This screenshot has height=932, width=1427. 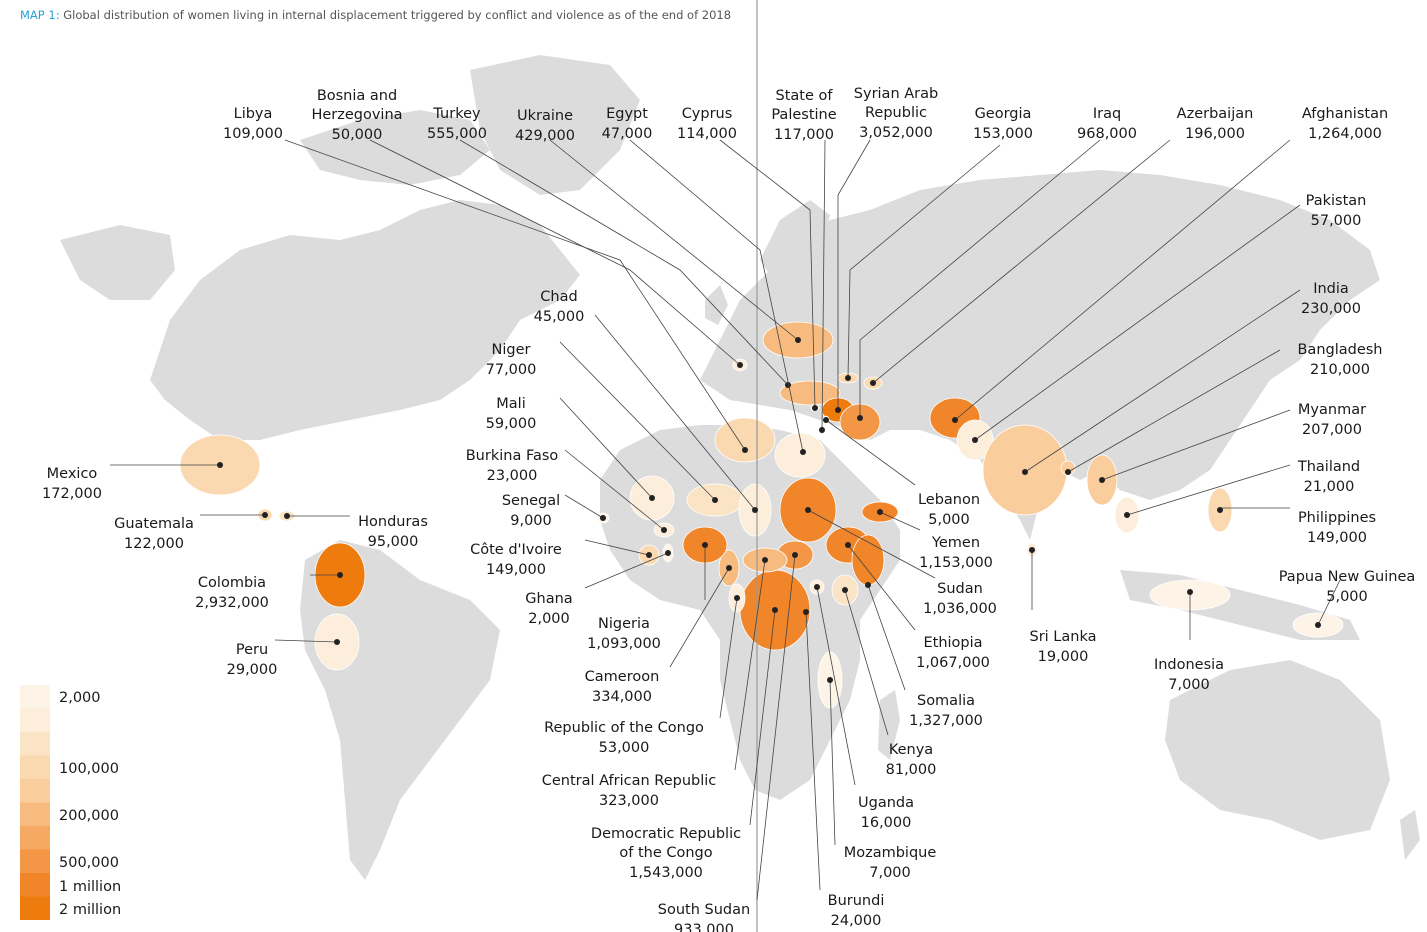 What do you see at coordinates (868, 585) in the screenshot?
I see `country-dot-somalia` at bounding box center [868, 585].